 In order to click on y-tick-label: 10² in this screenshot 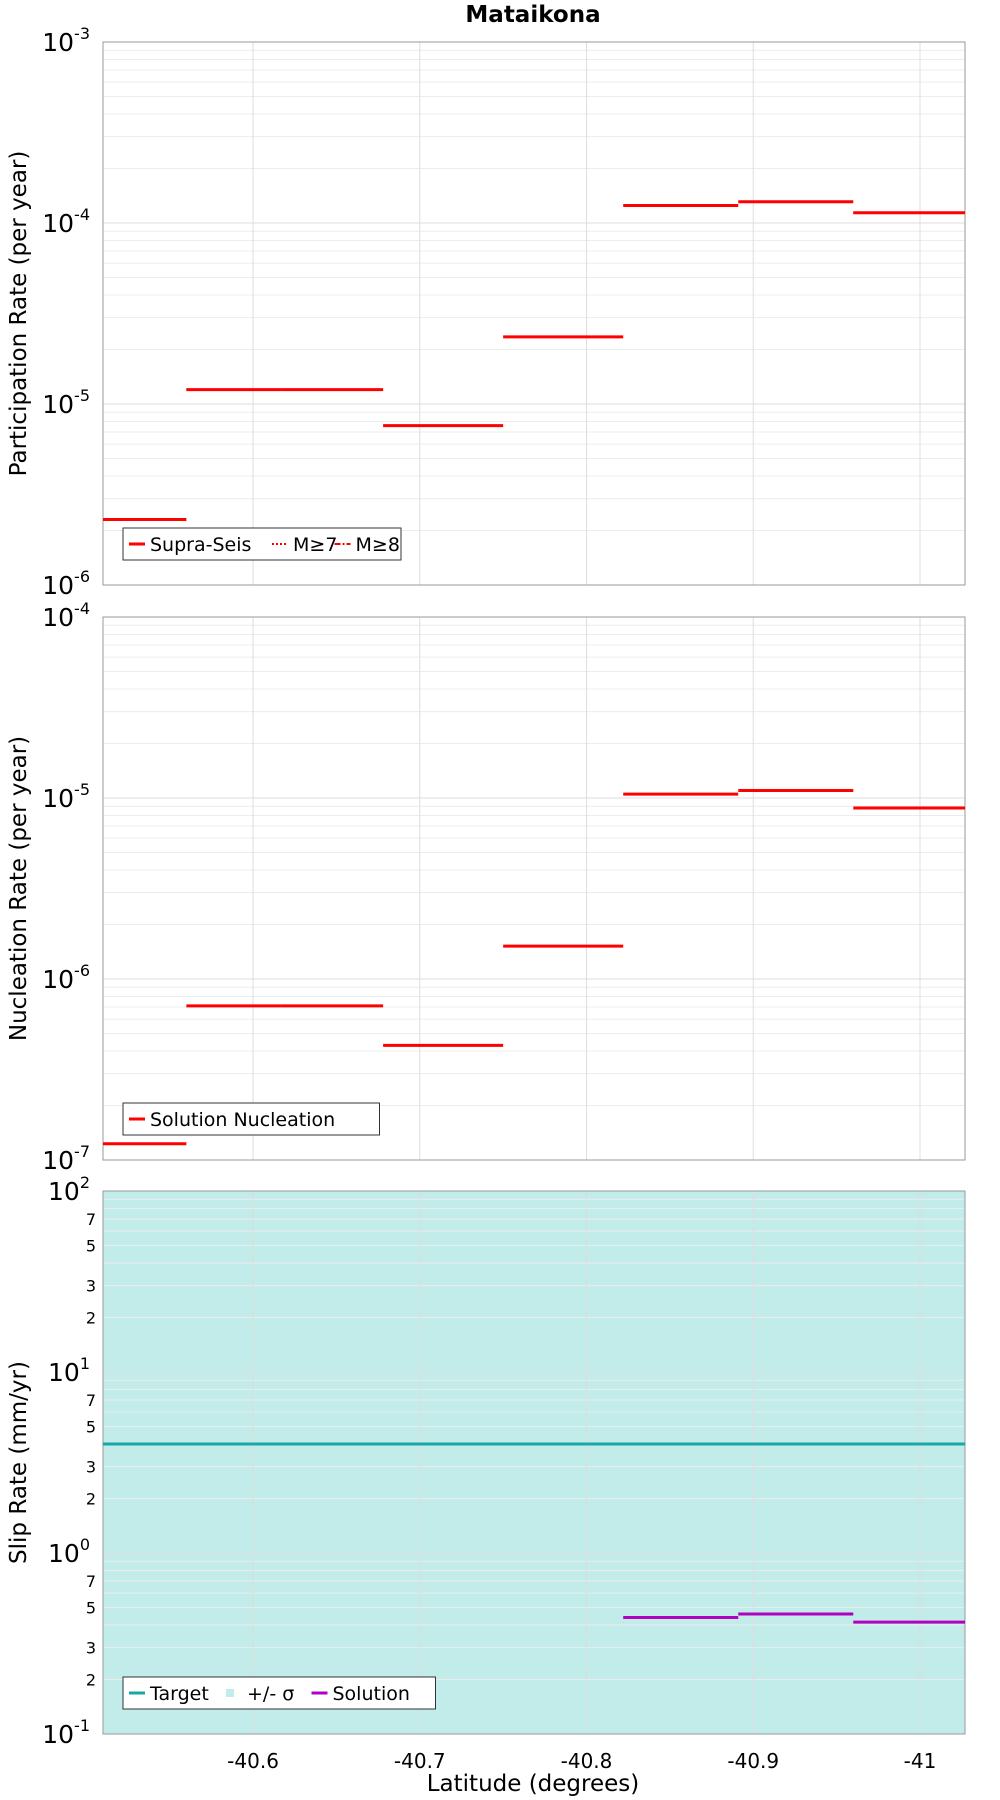, I will do `click(69, 1189)`.